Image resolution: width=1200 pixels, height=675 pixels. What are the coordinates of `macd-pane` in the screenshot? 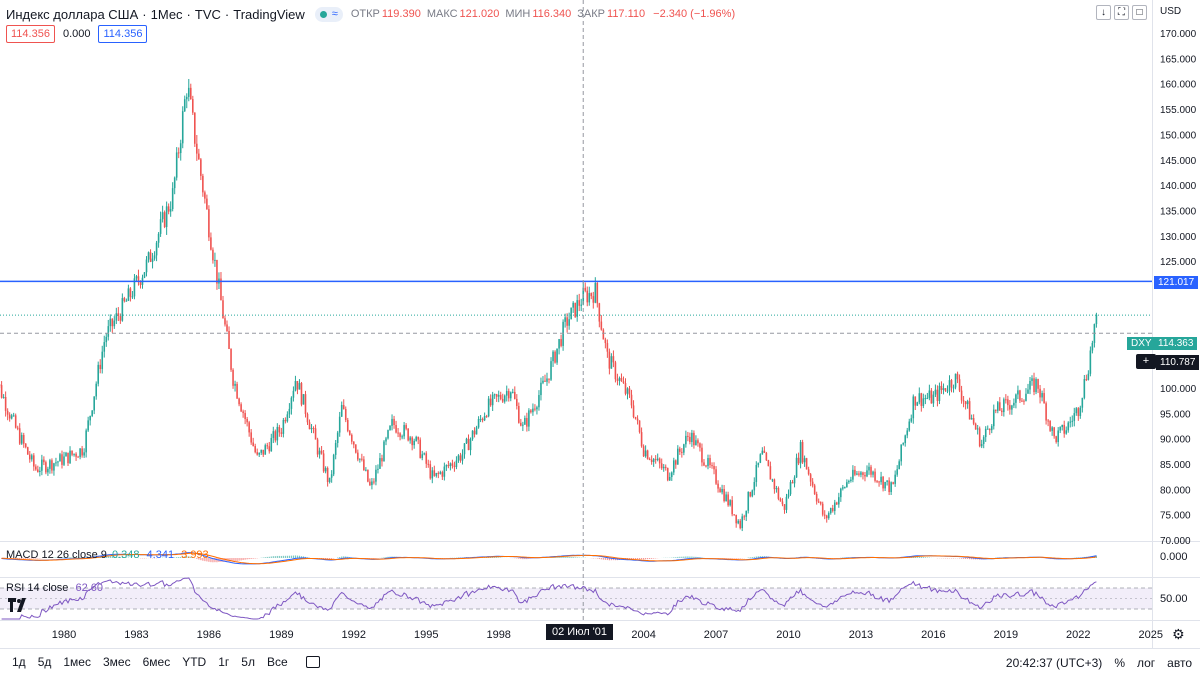 It's located at (549, 558).